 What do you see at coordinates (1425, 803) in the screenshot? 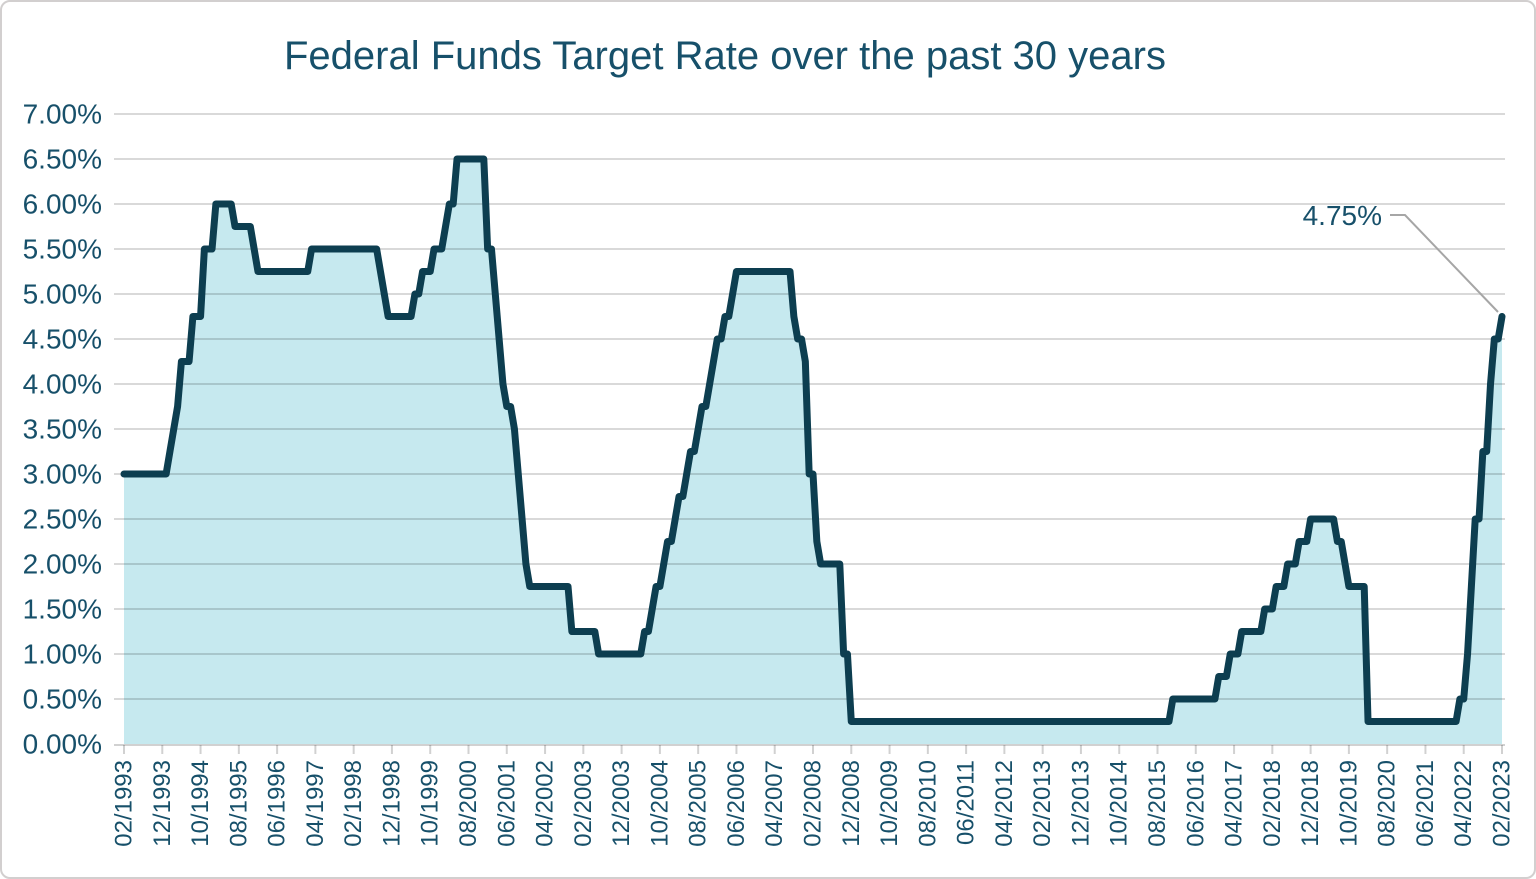
I see `x-axis-label: 06/2021` at bounding box center [1425, 803].